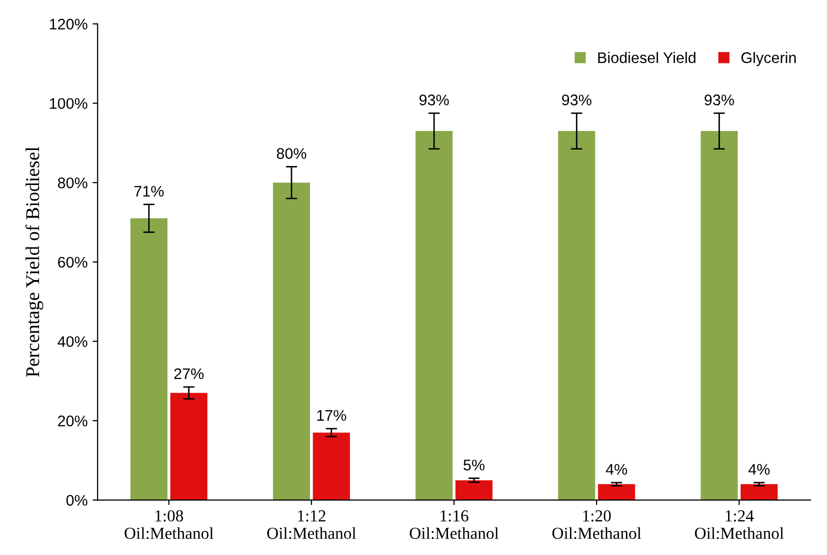 This screenshot has height=555, width=827. What do you see at coordinates (331, 415) in the screenshot?
I see `data-label: 17%` at bounding box center [331, 415].